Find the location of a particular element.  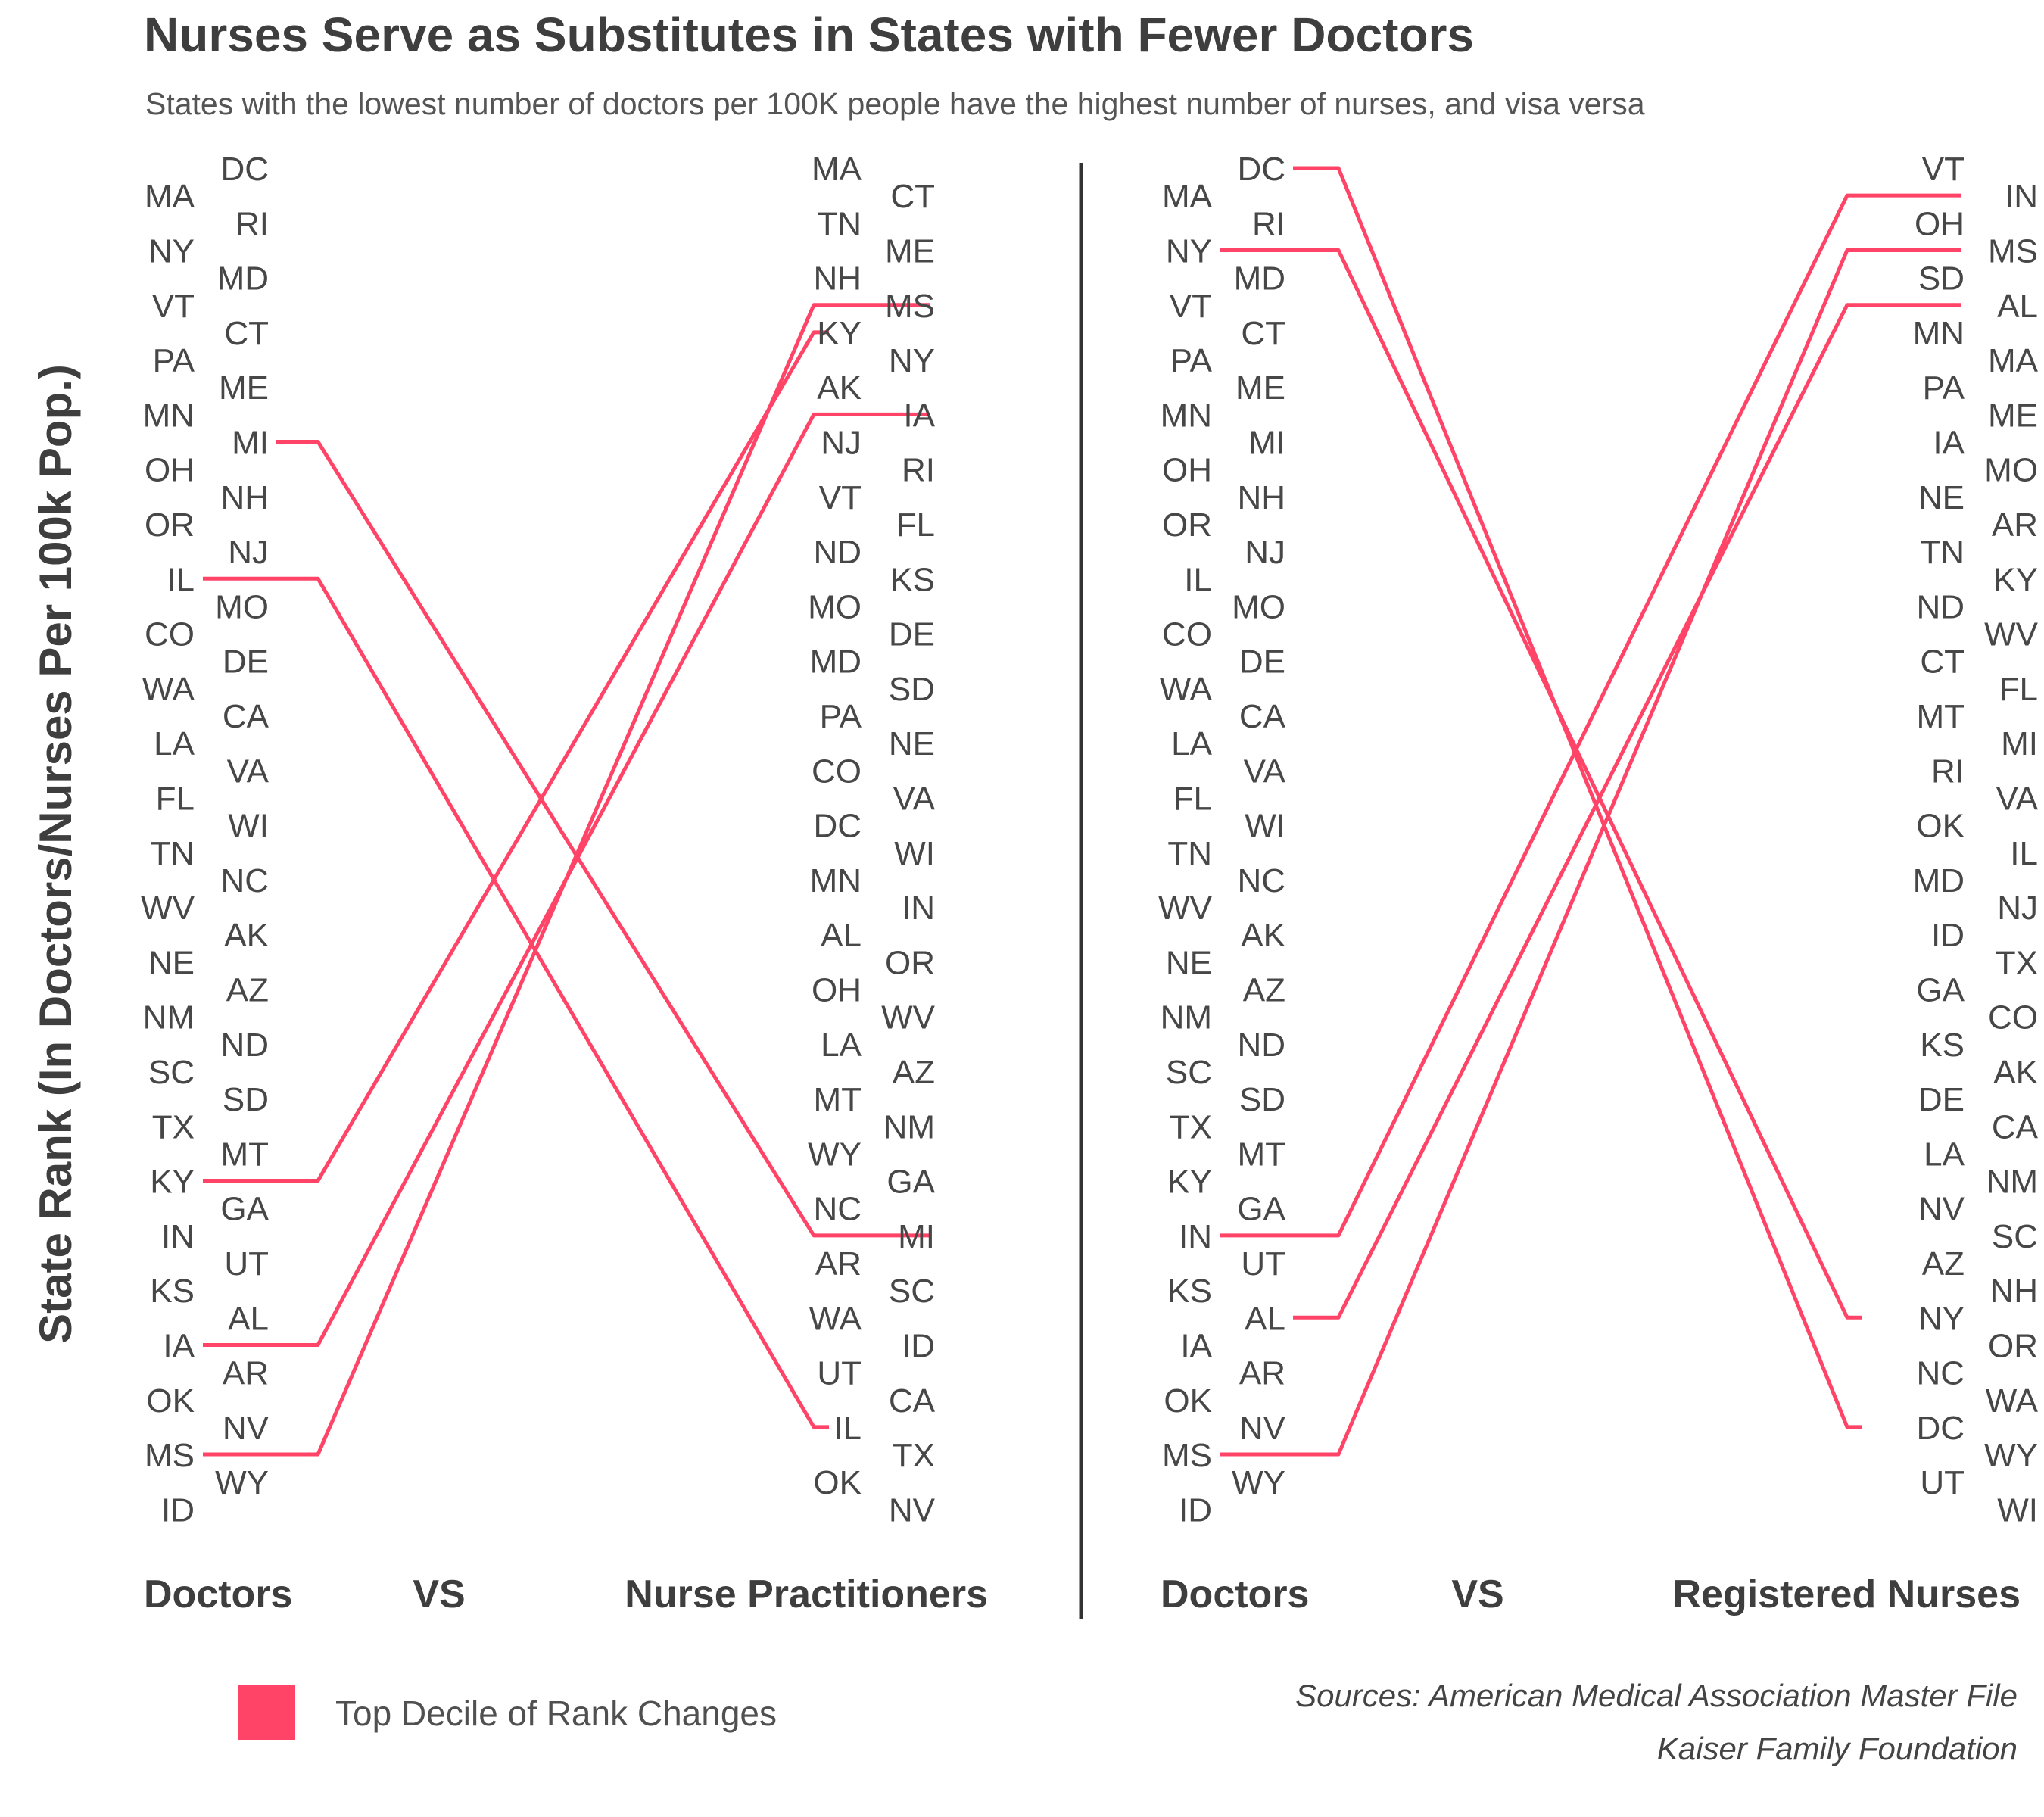

left-state-label: NM is located at coordinates (169, 1017).